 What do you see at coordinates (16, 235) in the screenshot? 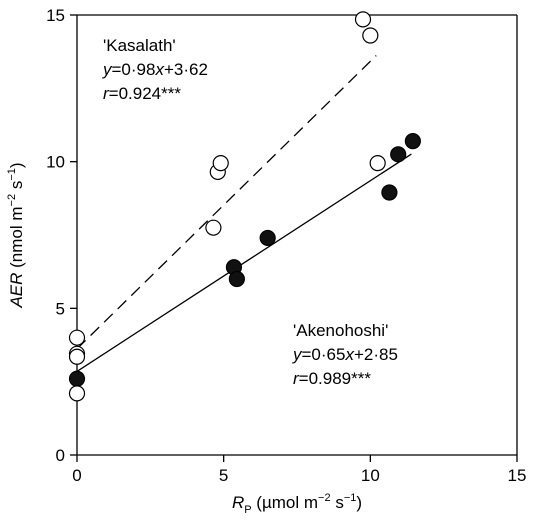
I see `y-axis-title: AER (nmol m−2 s−1)` at bounding box center [16, 235].